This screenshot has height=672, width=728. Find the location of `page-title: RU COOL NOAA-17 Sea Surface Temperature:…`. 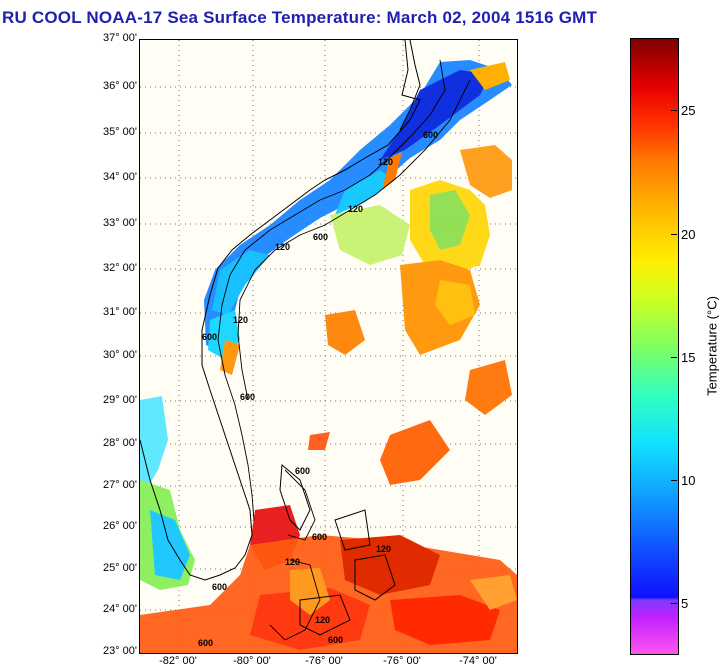

page-title: RU COOL NOAA-17 Sea Surface Temperature:… is located at coordinates (300, 17).